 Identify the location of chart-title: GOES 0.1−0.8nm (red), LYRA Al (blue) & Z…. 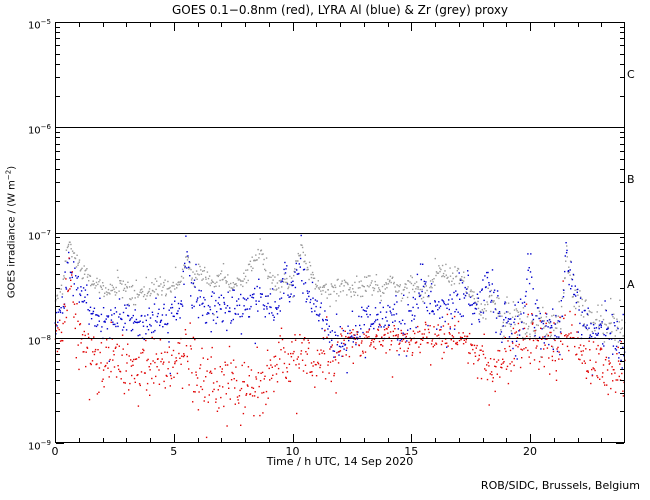
(340, 10).